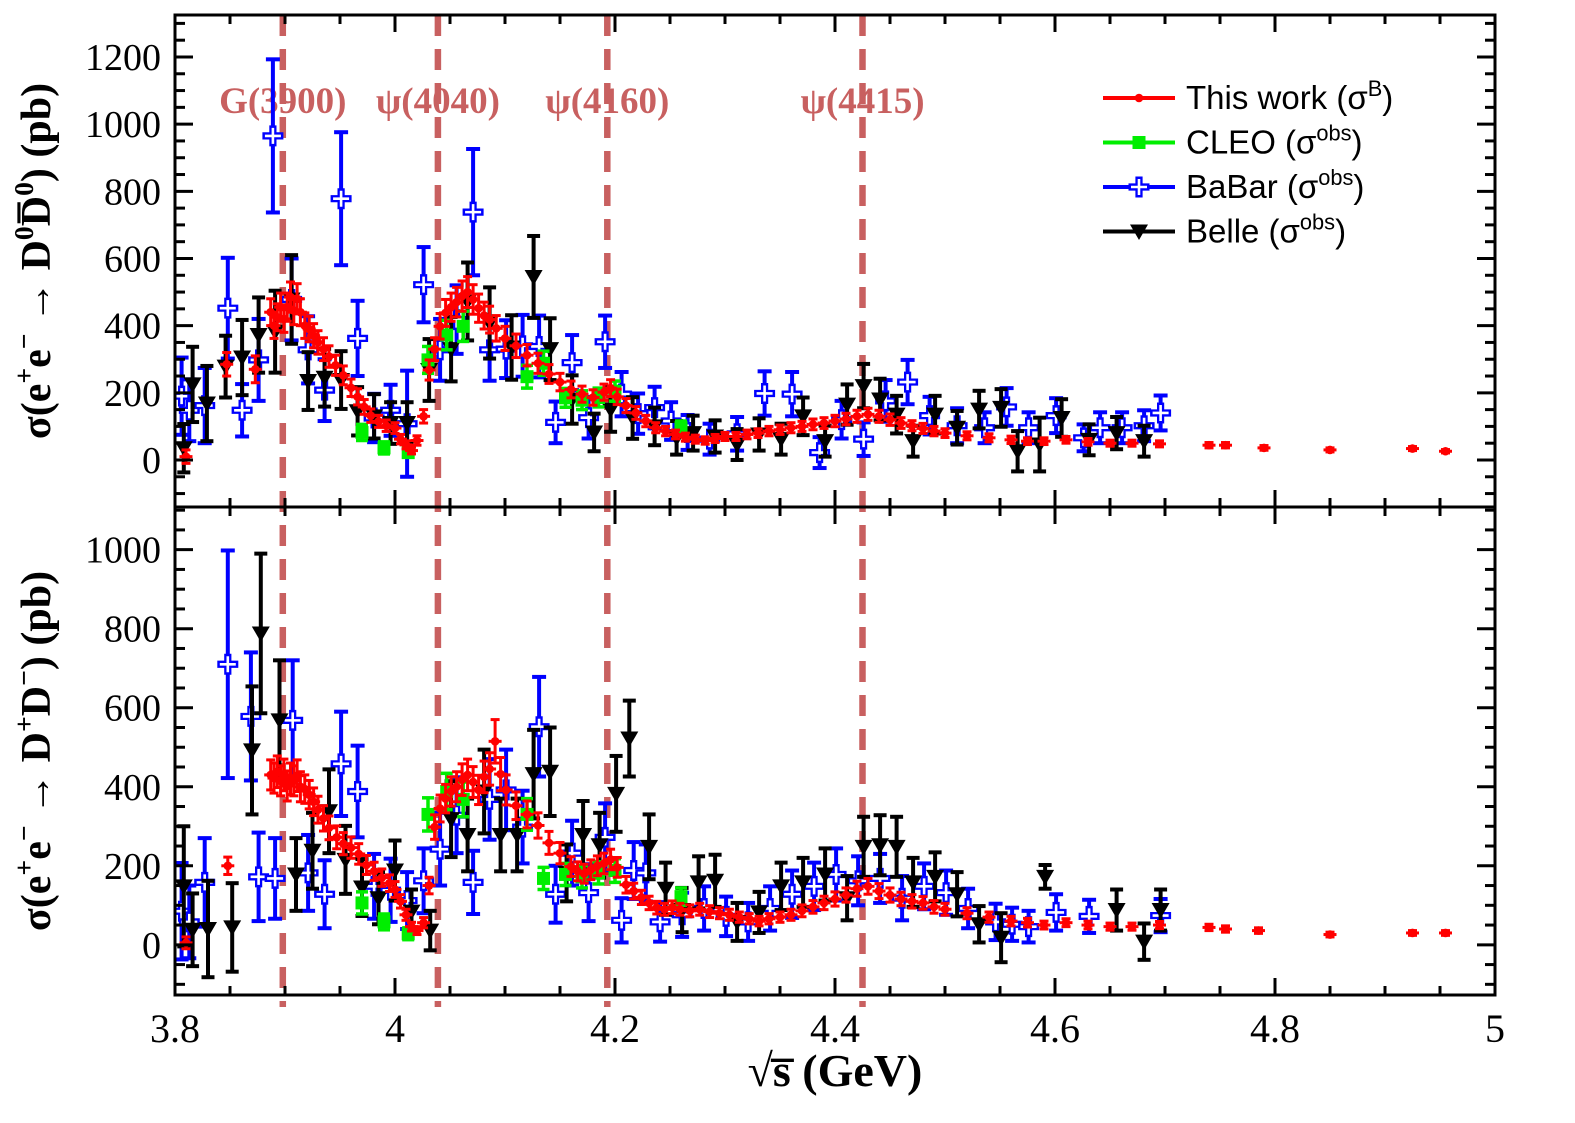 This screenshot has height=1123, width=1575. What do you see at coordinates (282, 101) in the screenshot?
I see `resonance-label: G(3900)` at bounding box center [282, 101].